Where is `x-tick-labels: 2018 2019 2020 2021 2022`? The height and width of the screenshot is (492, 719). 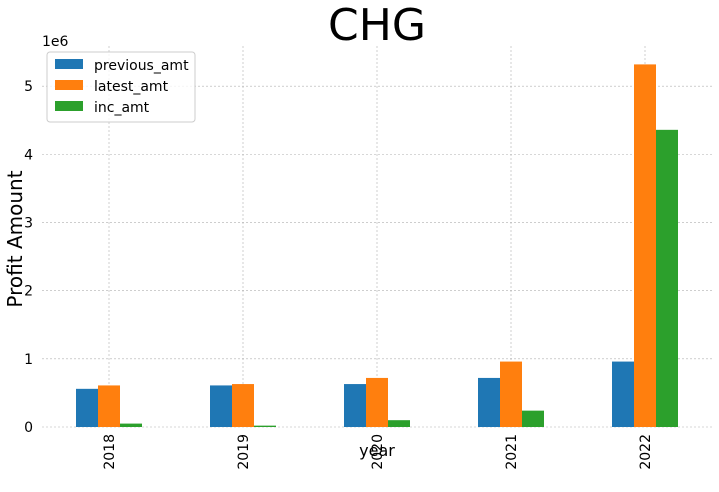
x-tick-labels: 2018 2019 2020 2021 2022 is located at coordinates (378, 452).